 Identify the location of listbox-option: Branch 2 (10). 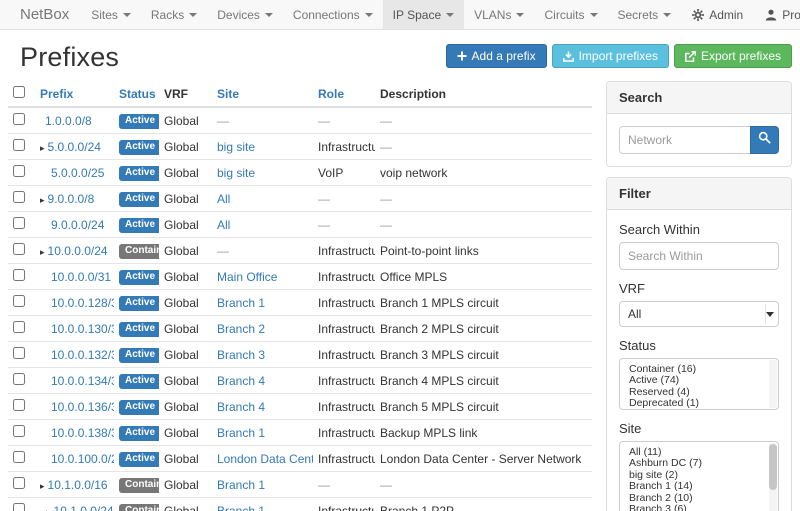
(661, 497).